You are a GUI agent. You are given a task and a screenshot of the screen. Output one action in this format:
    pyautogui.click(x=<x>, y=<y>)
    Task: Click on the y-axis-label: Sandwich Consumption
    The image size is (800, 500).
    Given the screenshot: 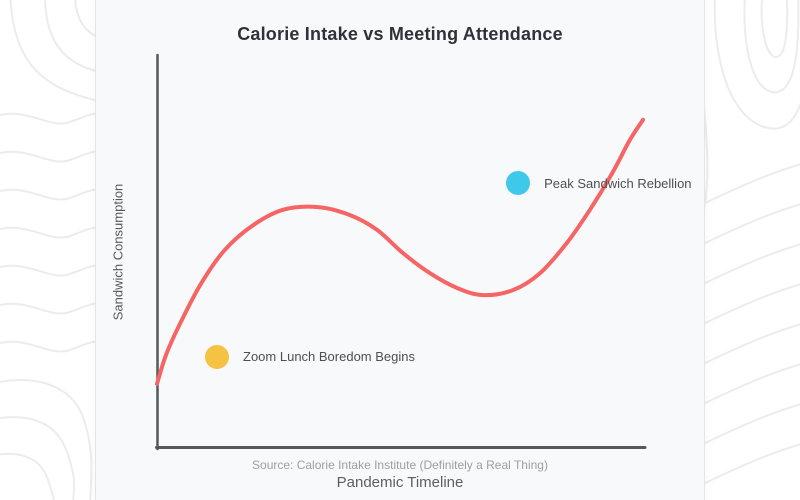 What is the action you would take?
    pyautogui.click(x=118, y=252)
    